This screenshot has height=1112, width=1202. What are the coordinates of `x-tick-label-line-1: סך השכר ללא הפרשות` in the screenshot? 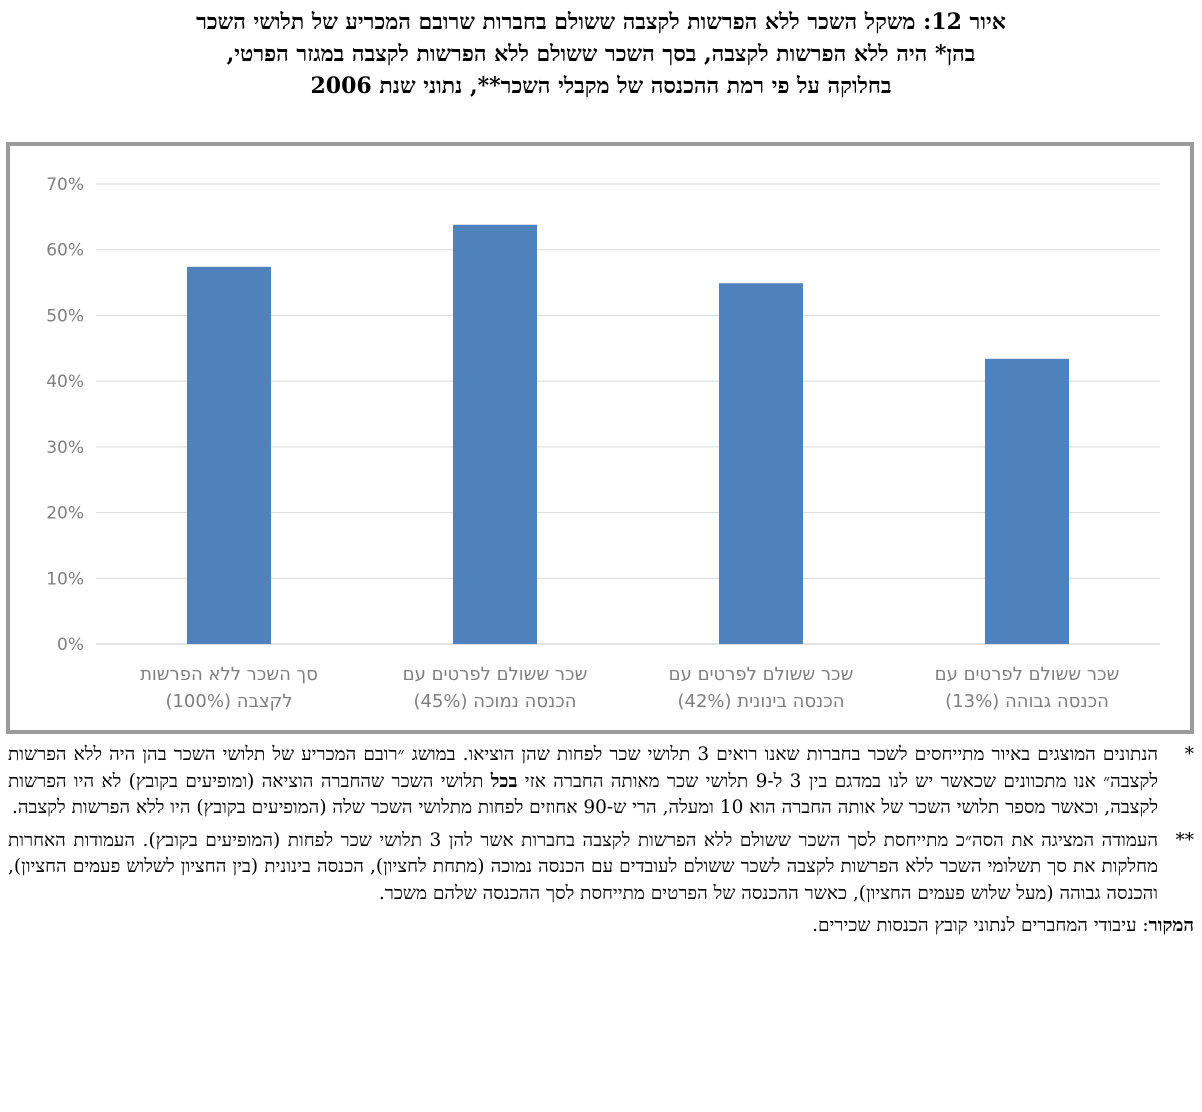 It's located at (229, 674).